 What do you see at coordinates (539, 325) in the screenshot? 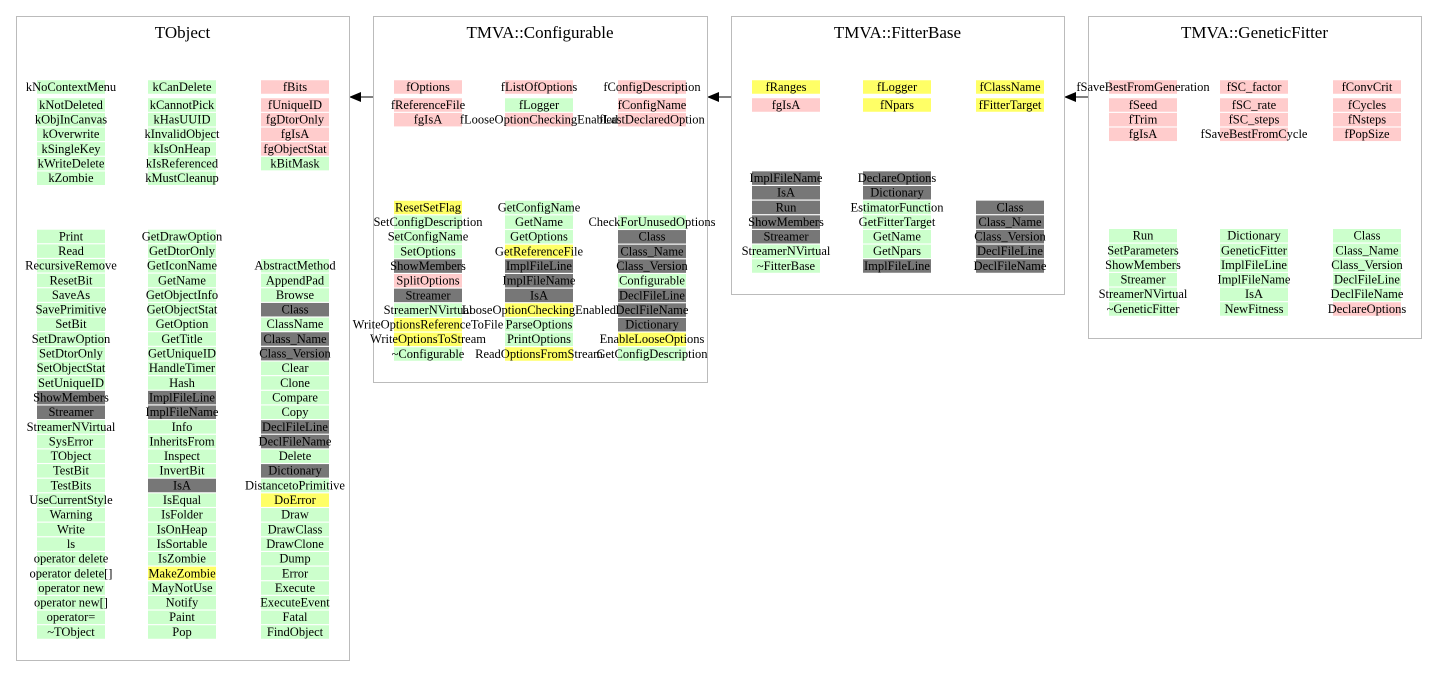
I see `method: ParseOptions` at bounding box center [539, 325].